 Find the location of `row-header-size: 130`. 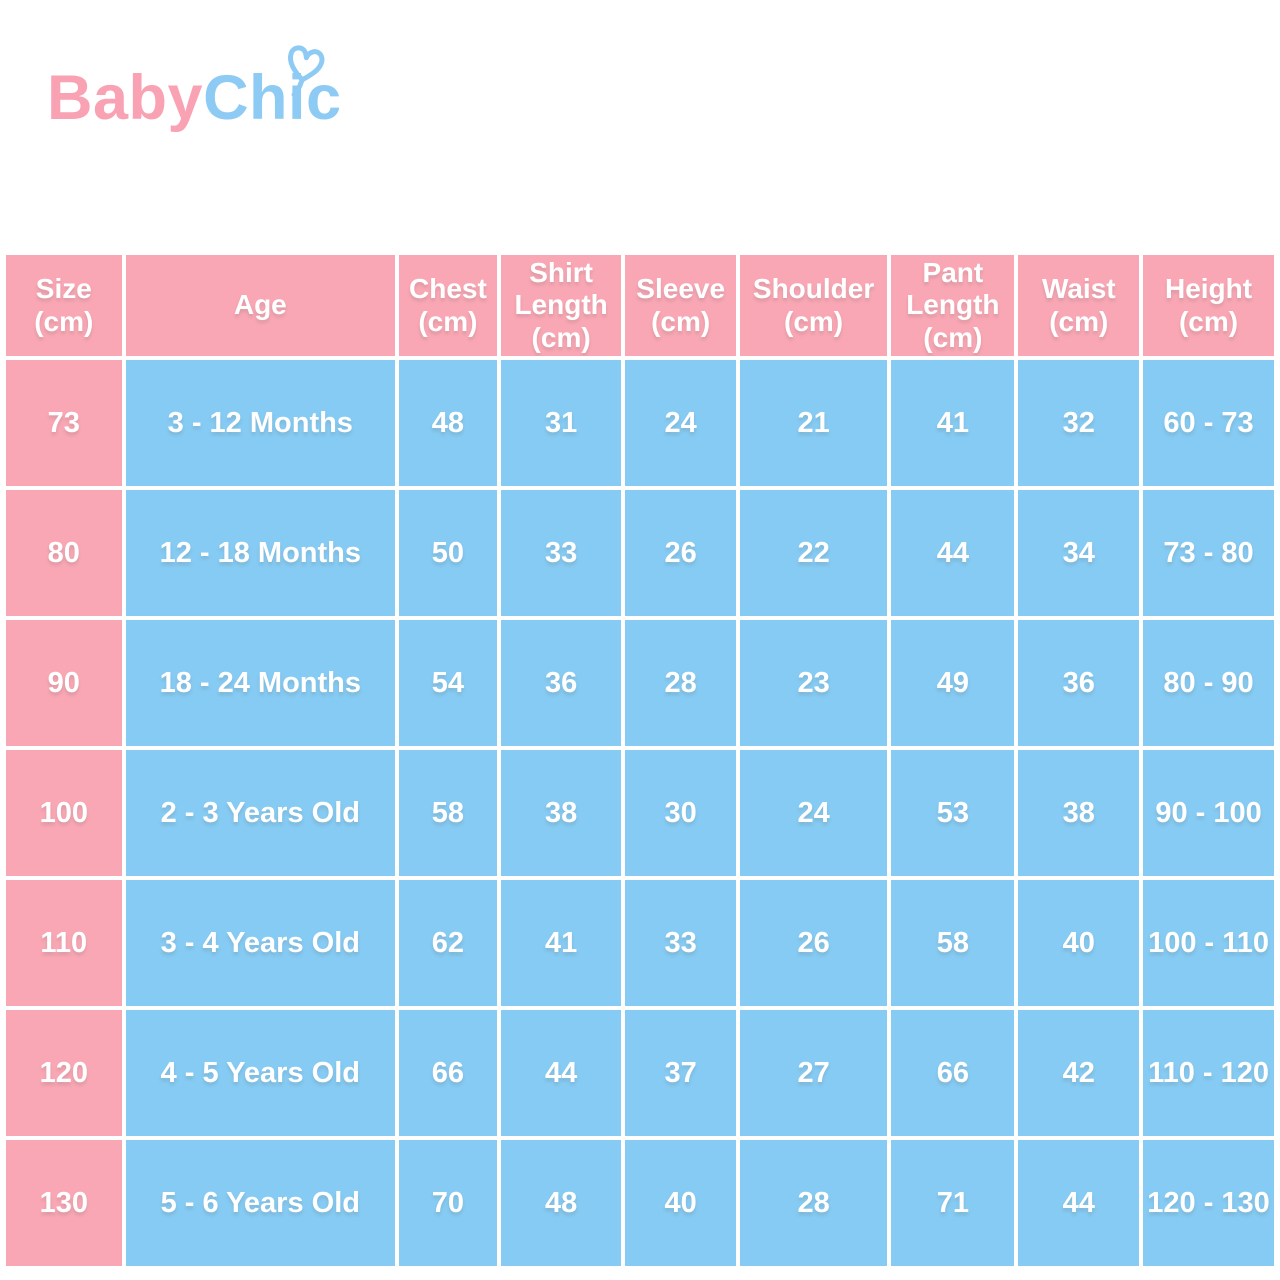

row-header-size: 130 is located at coordinates (64, 1203).